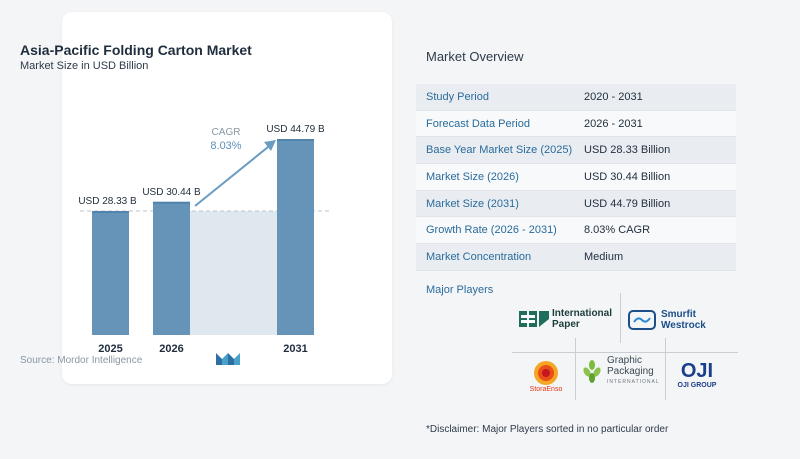  I want to click on overview-row: Market Size (2031) USD 44.79 Billion, so click(576, 204).